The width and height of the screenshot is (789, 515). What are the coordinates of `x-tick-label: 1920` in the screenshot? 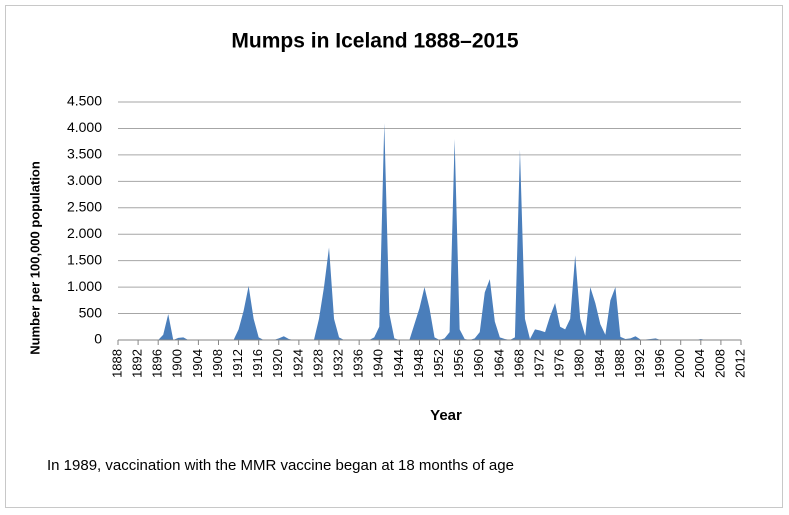 It's located at (277, 363).